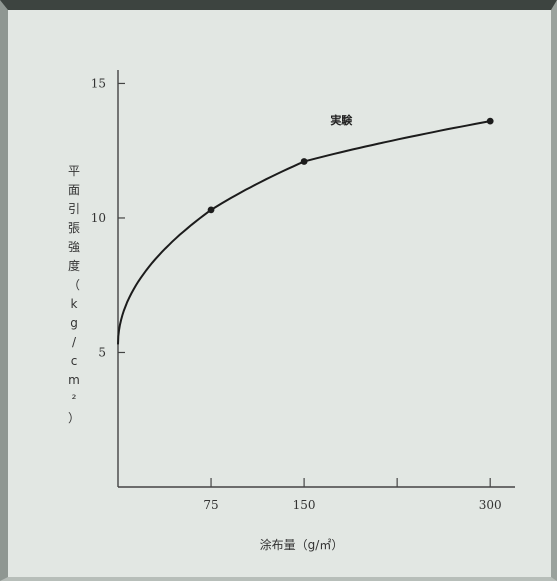  I want to click on y-axis-title-char: ）, so click(74, 418).